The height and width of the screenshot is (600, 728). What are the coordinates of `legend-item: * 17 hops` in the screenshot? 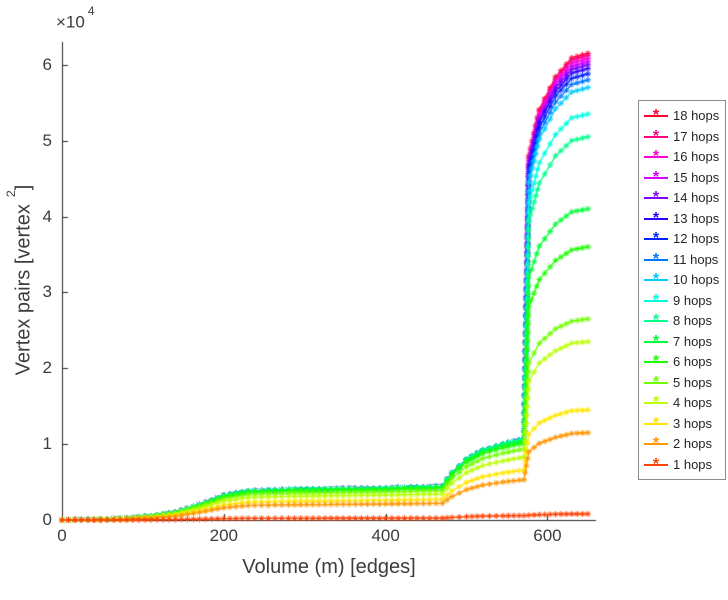 It's located at (682, 136).